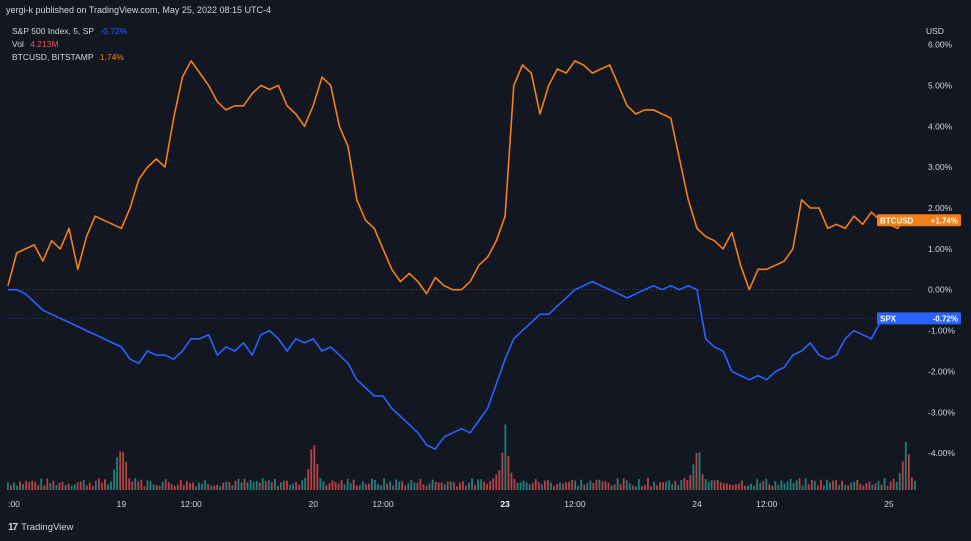  What do you see at coordinates (69, 44) in the screenshot?
I see `legend-vol-row: Vol 4.213M` at bounding box center [69, 44].